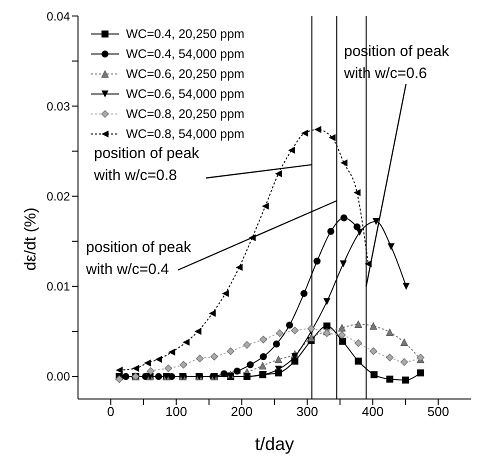  Describe the element at coordinates (176, 412) in the screenshot. I see `x-tick-label: 100` at that location.